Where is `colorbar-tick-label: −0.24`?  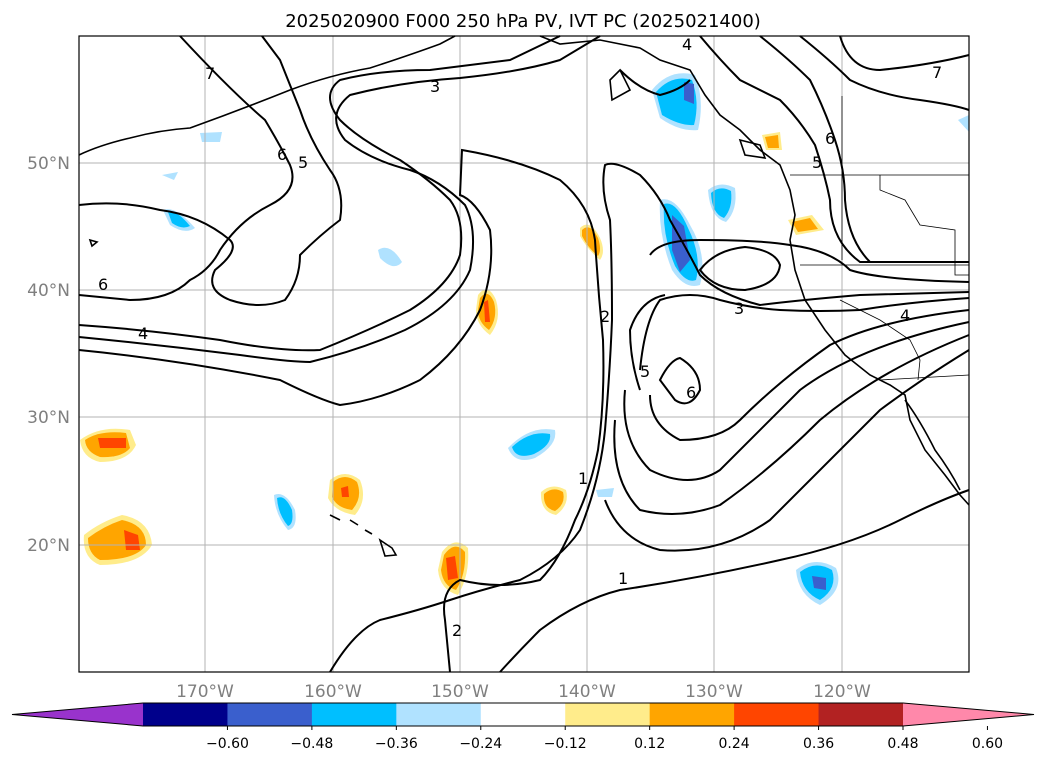 colorbar-tick-label: −0.24 is located at coordinates (480, 744).